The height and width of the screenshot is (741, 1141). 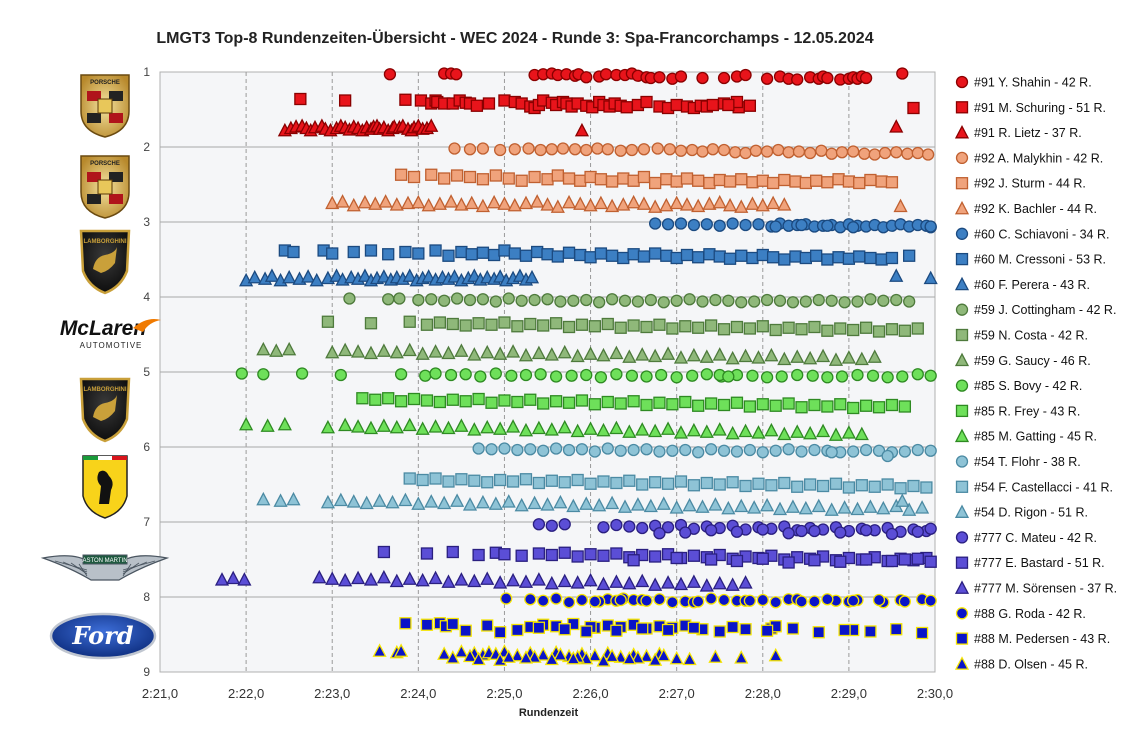 What do you see at coordinates (1023, 83) in the screenshot?
I see `legend-item: #91 Y. Shahin - 42 R.` at bounding box center [1023, 83].